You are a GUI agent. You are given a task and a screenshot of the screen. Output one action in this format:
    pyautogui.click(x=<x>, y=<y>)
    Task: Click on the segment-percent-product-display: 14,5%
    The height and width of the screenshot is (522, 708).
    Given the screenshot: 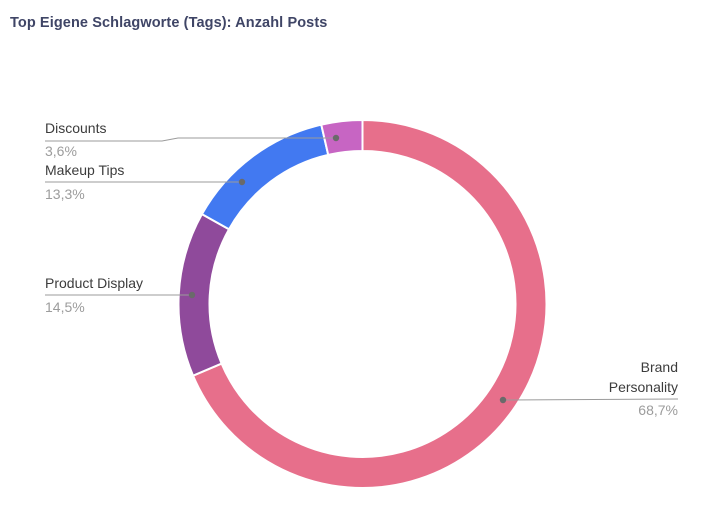 What is the action you would take?
    pyautogui.click(x=65, y=307)
    